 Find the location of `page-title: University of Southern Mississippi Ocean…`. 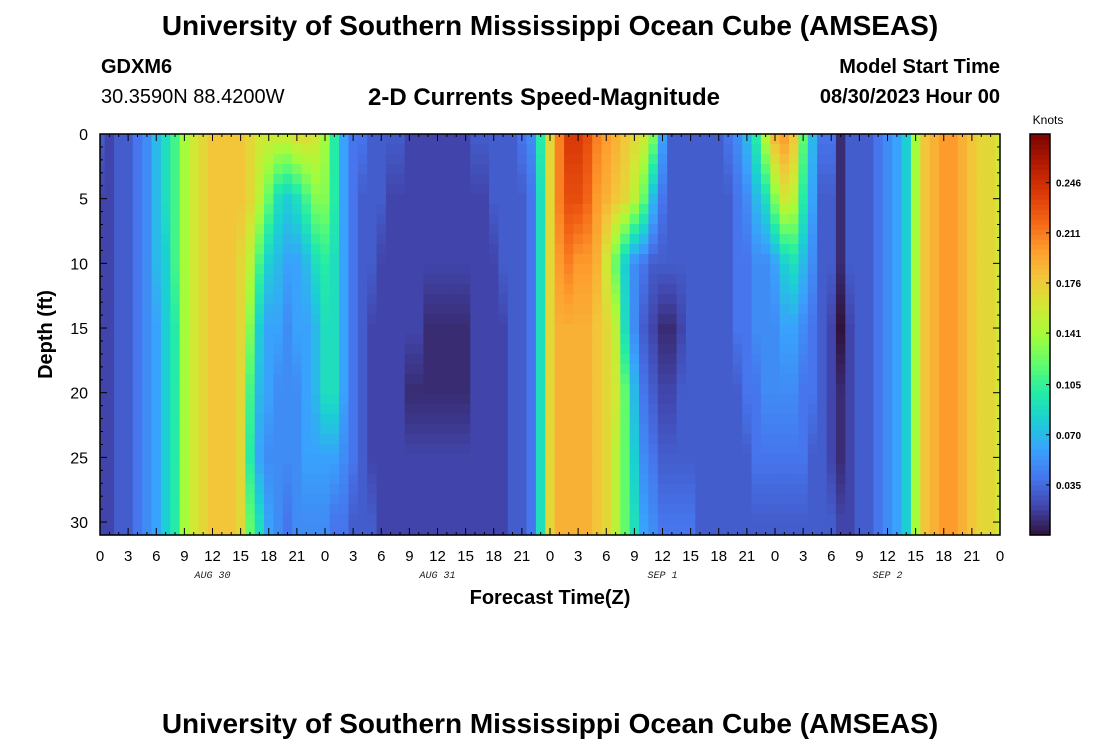

page-title: University of Southern Mississippi Ocean… is located at coordinates (550, 25).